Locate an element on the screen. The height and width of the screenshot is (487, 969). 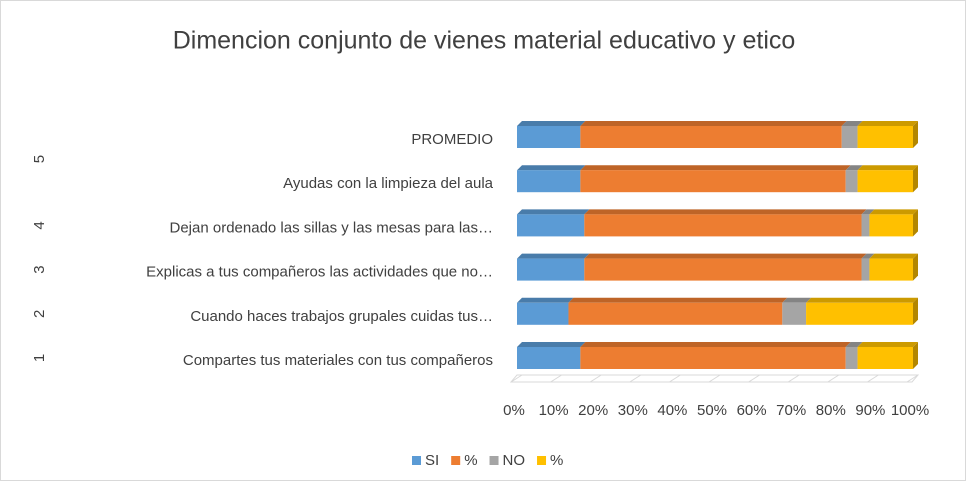
x-tick-label: 90% is located at coordinates (870, 410).